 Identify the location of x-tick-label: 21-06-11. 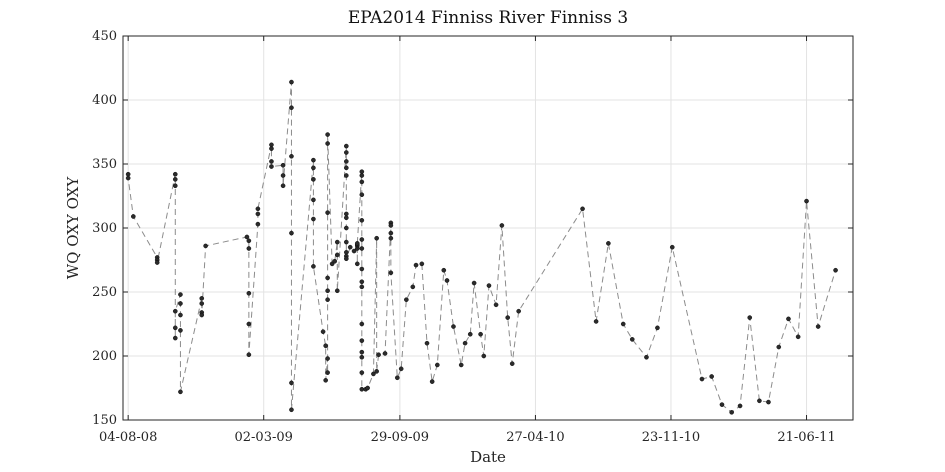
(806, 437).